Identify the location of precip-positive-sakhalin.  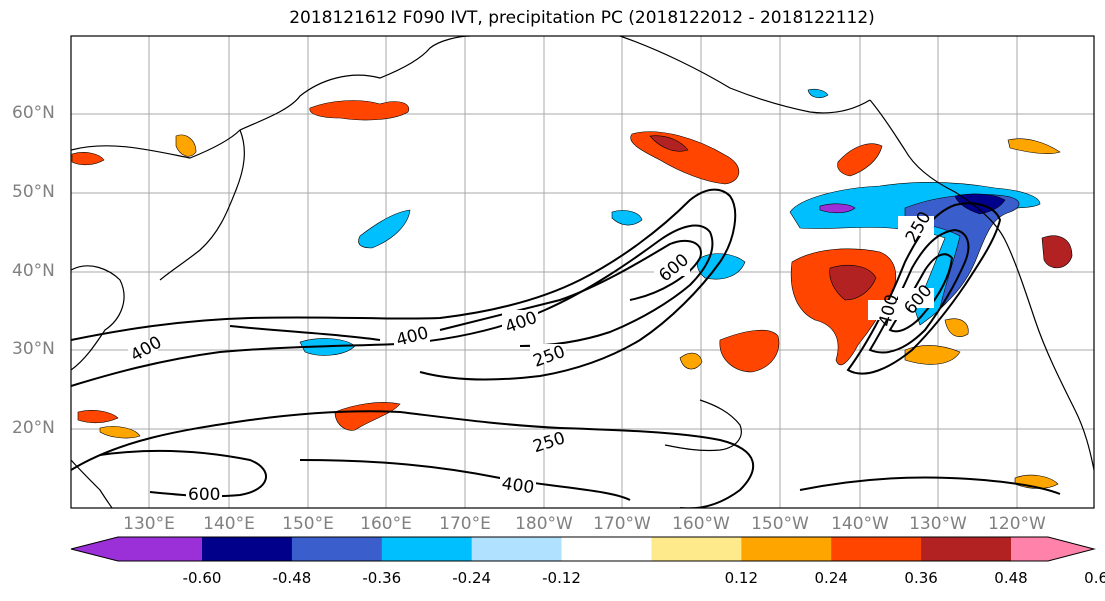
(186, 145).